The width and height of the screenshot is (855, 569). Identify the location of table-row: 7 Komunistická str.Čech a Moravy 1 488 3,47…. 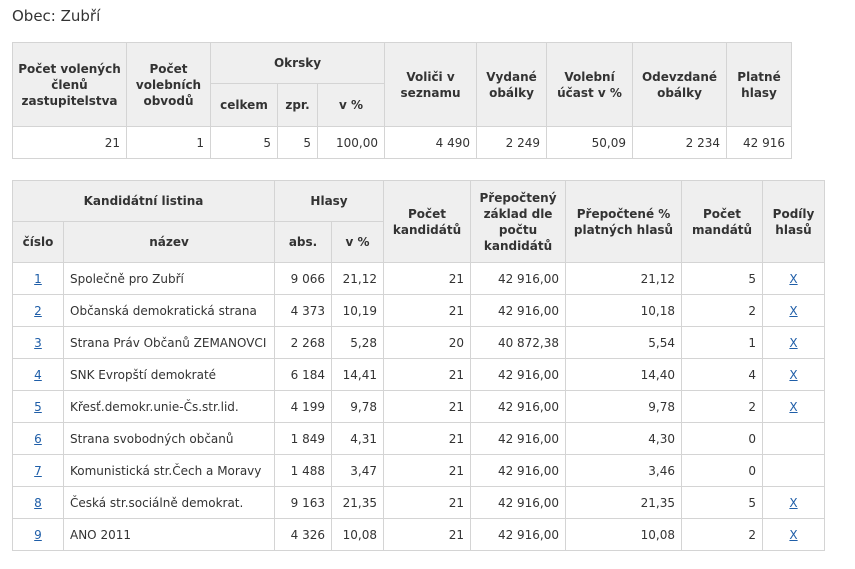
(419, 470).